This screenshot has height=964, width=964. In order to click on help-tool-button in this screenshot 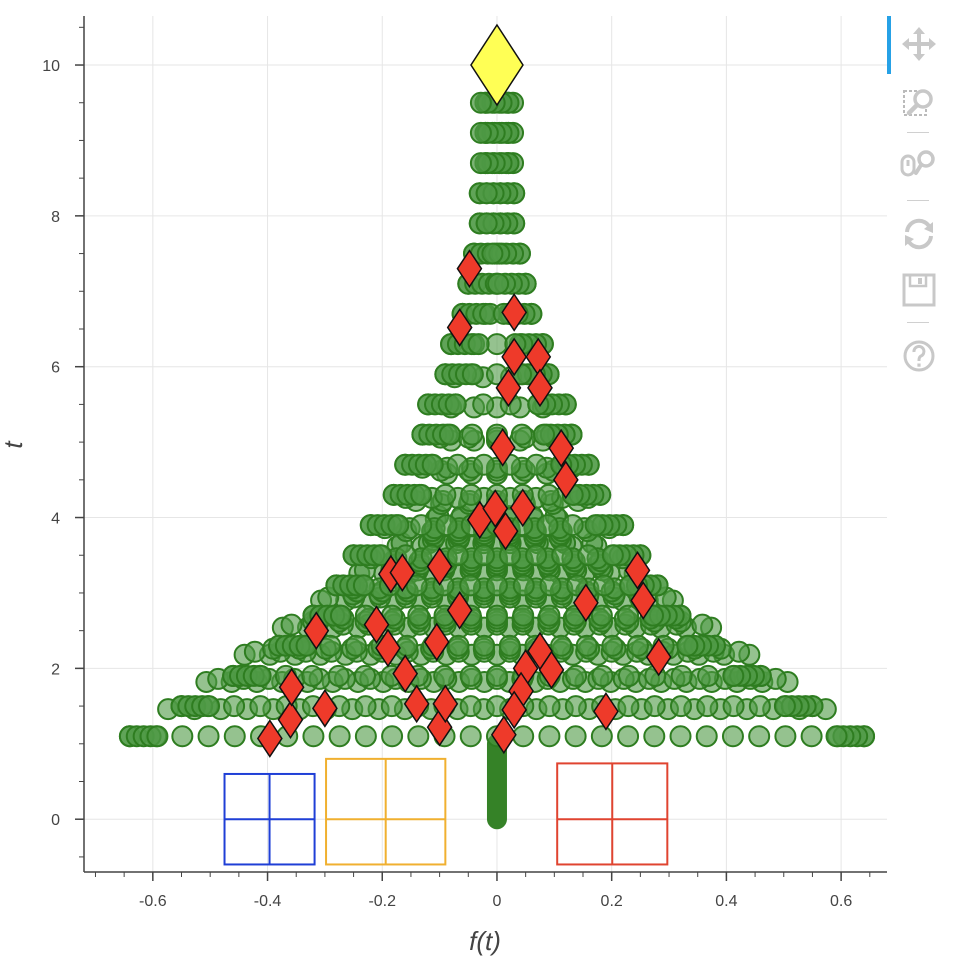, I will do `click(919, 356)`.